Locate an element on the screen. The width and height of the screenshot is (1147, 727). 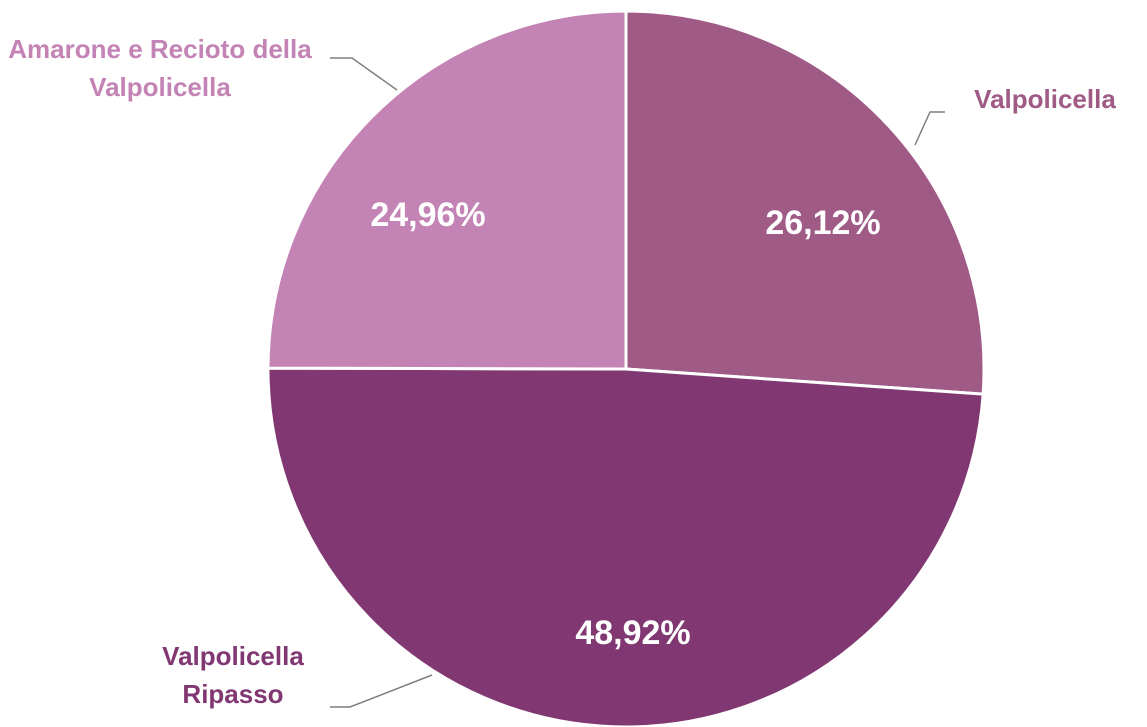
category-label: Valpolicella Ripasso is located at coordinates (233, 675).